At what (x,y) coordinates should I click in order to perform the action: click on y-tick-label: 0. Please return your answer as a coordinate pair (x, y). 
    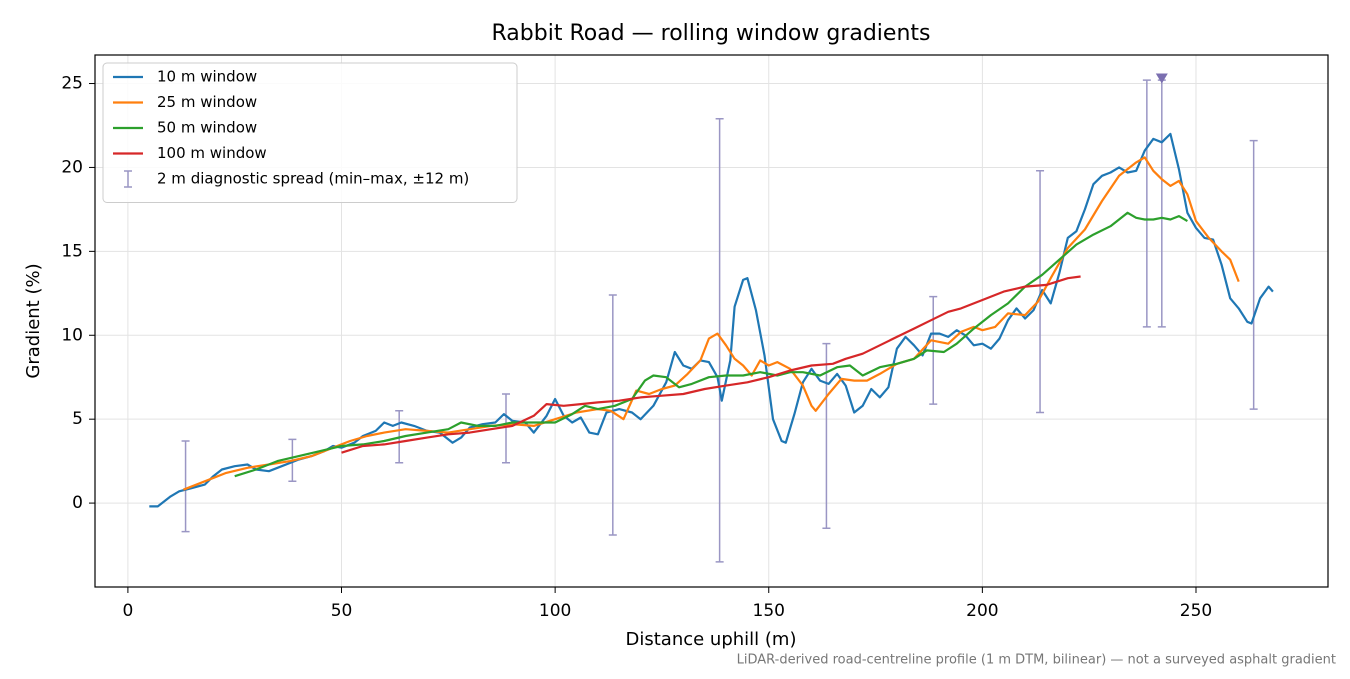
    Looking at the image, I should click on (77, 503).